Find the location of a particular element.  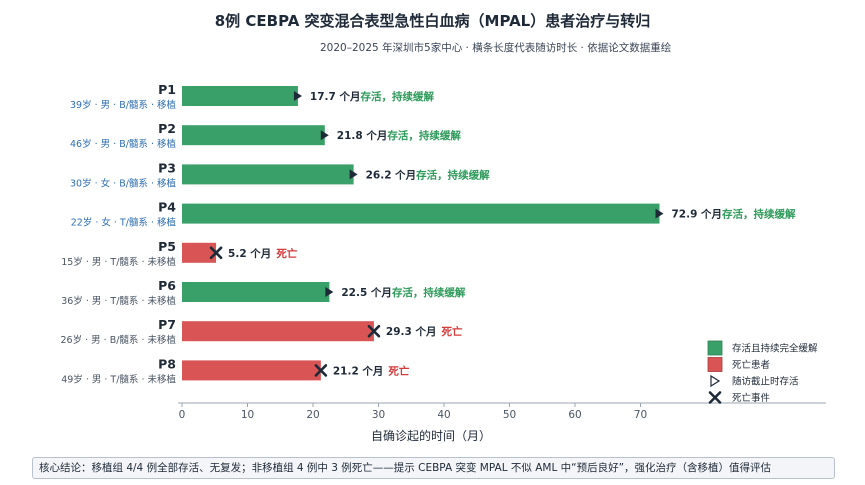

x-tick-label: 40 is located at coordinates (443, 415).